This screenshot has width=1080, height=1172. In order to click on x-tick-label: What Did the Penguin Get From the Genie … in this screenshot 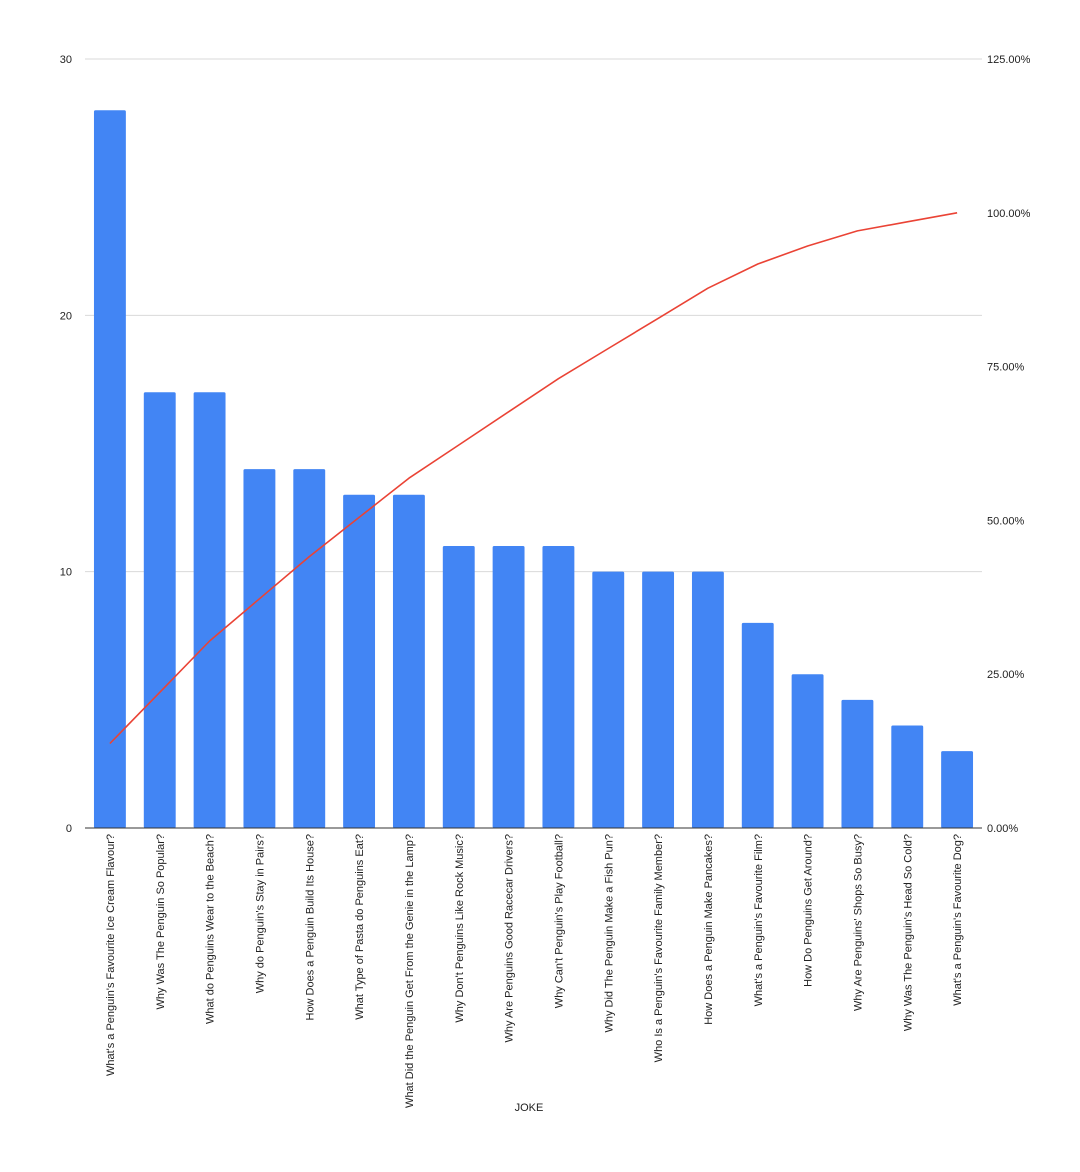, I will do `click(410, 971)`.